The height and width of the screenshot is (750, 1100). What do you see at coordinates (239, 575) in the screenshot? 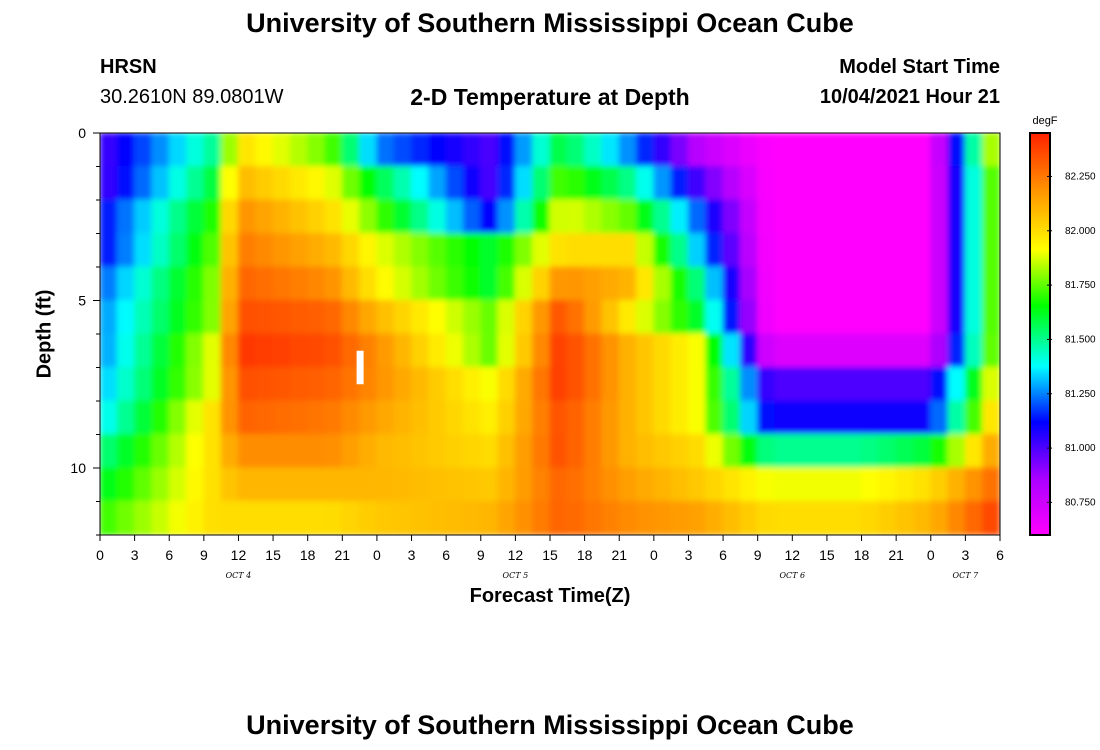
I see `date-label: OCT 4` at bounding box center [239, 575].